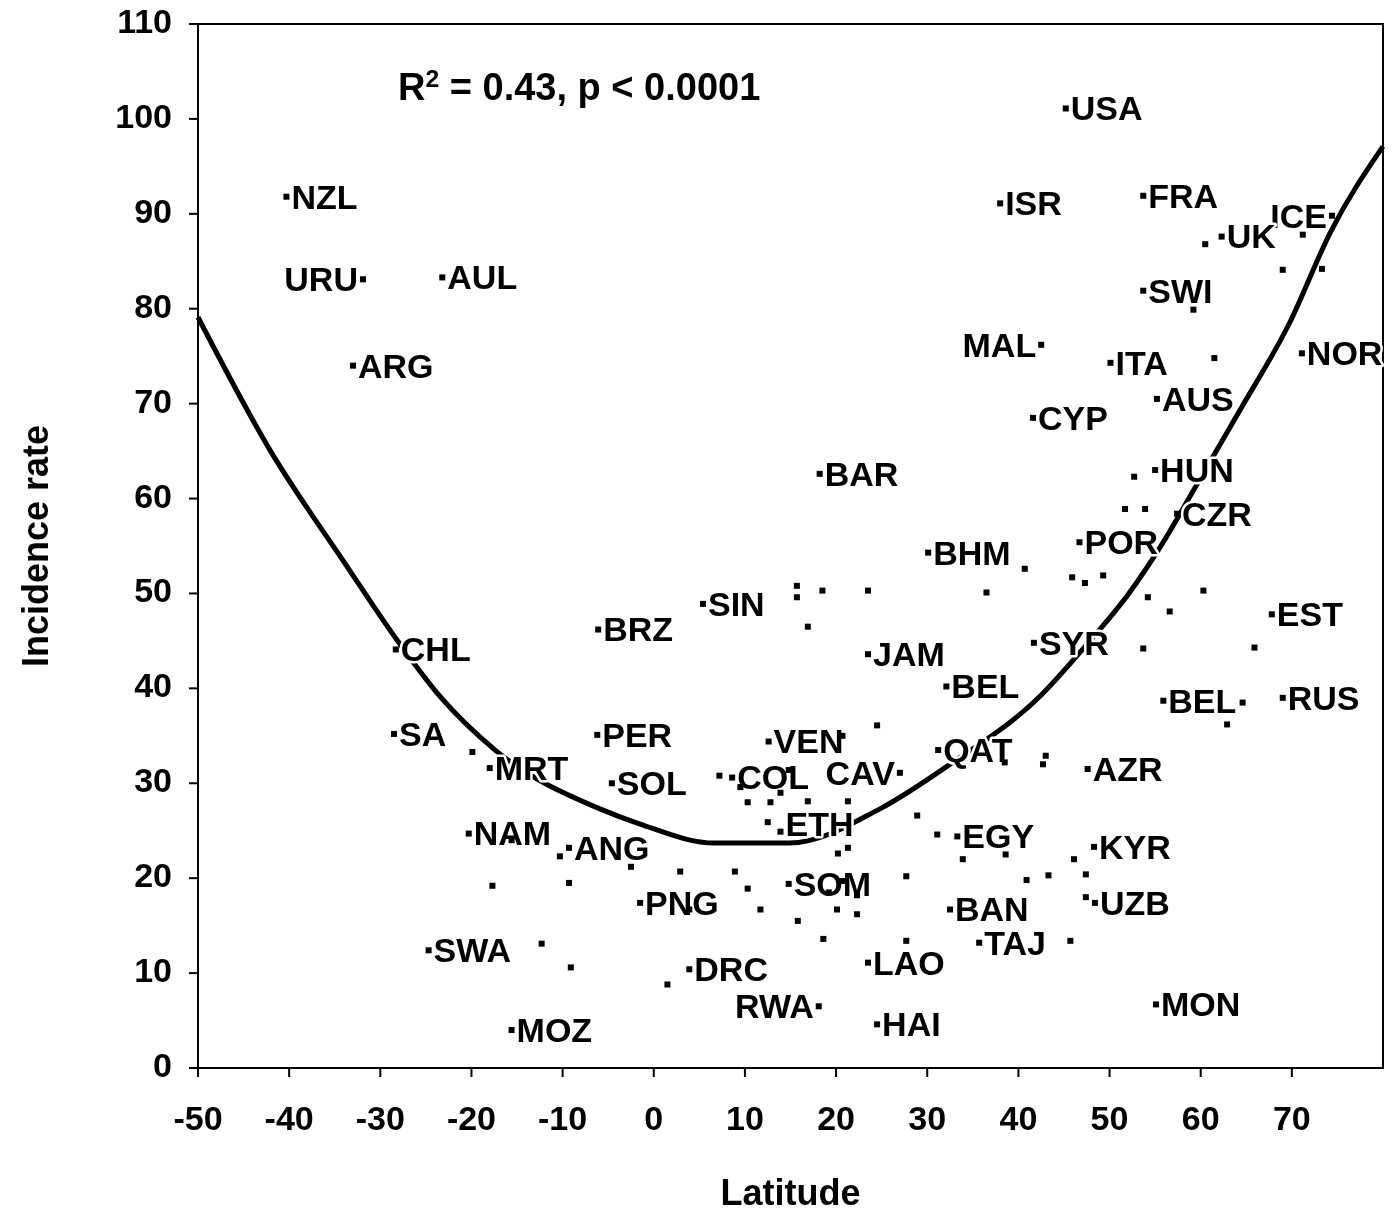 This screenshot has height=1221, width=1395. Describe the element at coordinates (999, 344) in the screenshot. I see `annotation: MAL` at that location.